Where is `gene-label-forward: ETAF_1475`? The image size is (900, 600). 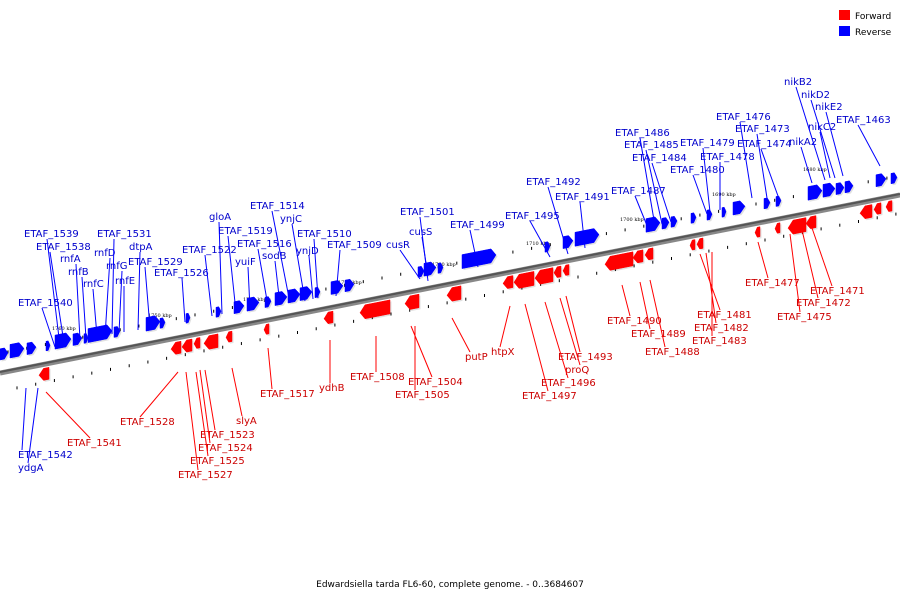
gene-label-forward: ETAF_1475 is located at coordinates (804, 317).